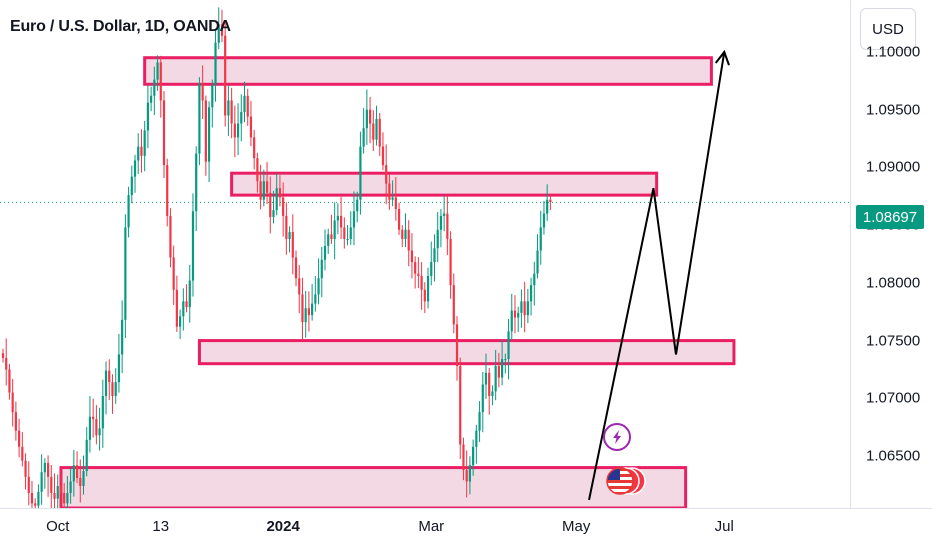 The width and height of the screenshot is (932, 550). I want to click on projection-path, so click(657, 276).